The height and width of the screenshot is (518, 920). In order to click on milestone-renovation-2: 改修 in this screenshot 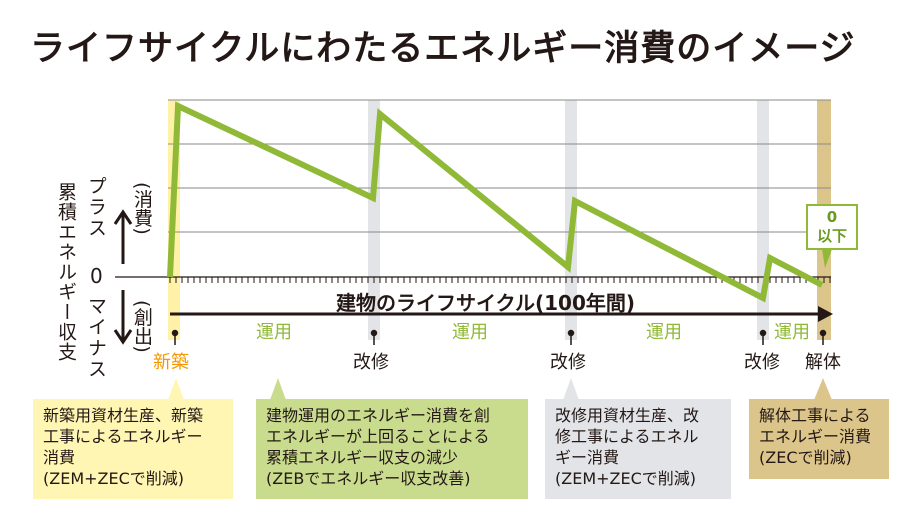, I will do `click(568, 362)`.